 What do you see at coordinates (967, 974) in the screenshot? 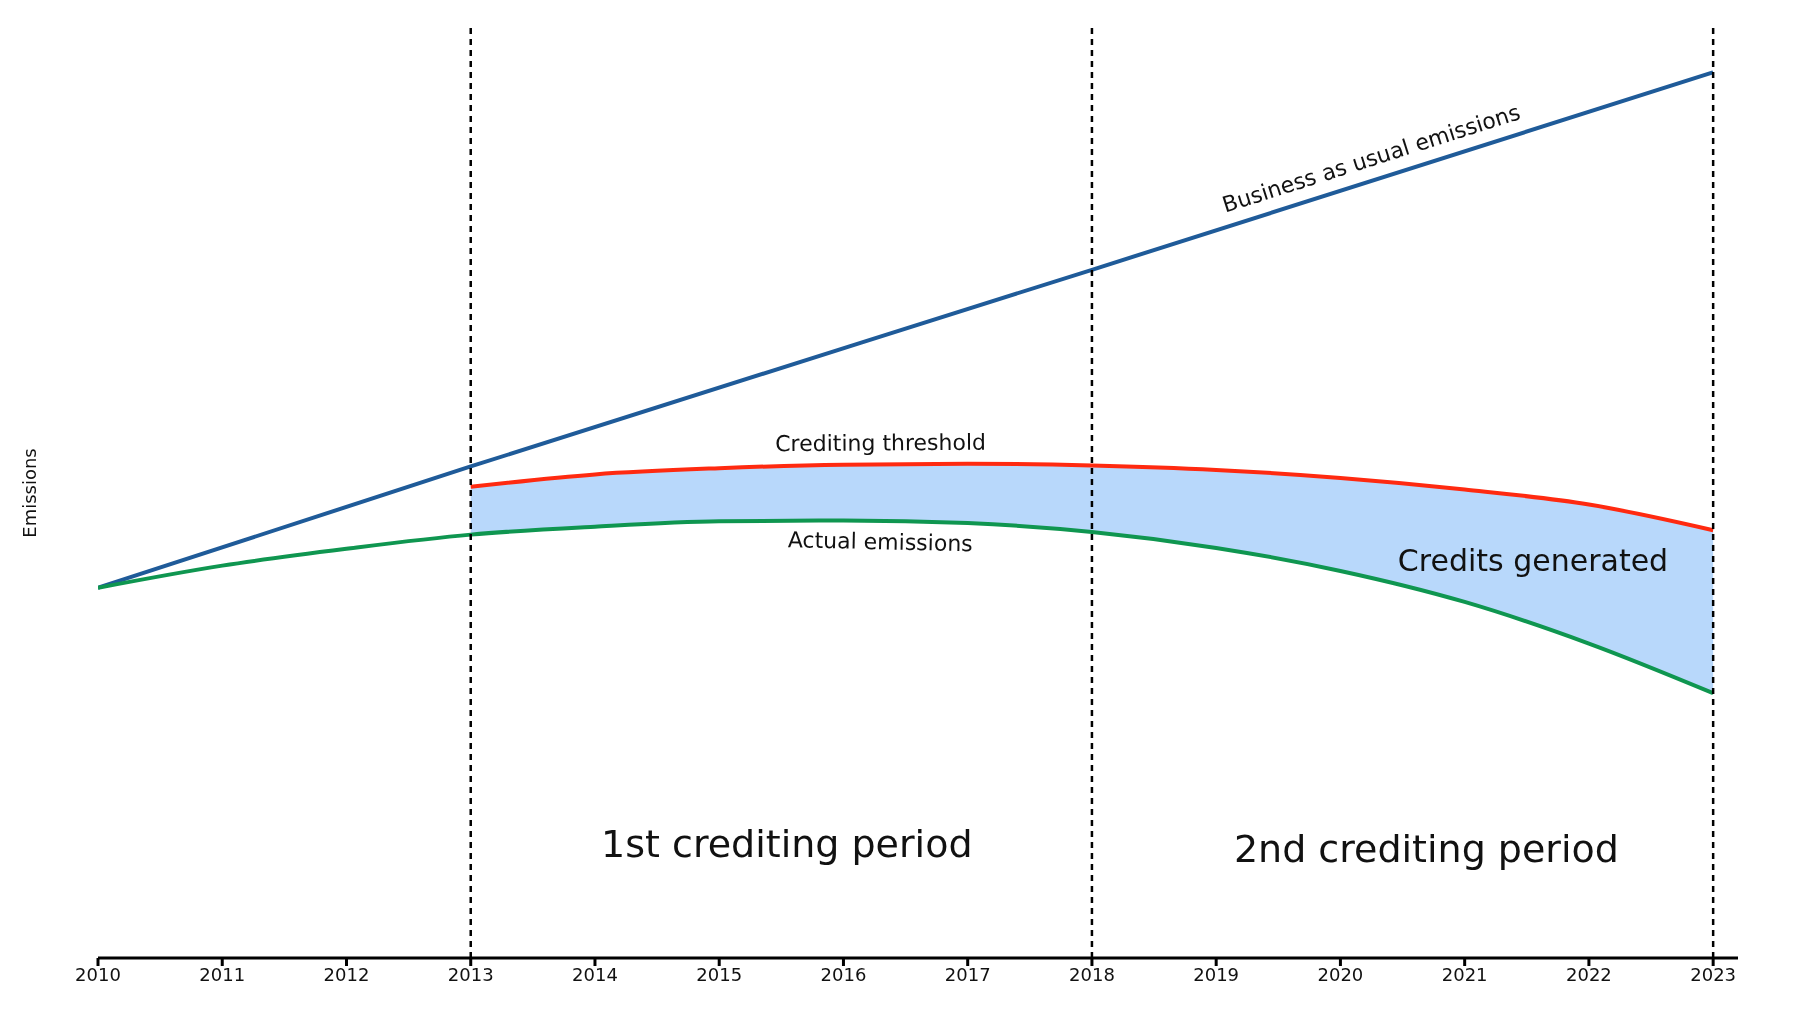
I see `x-tick-label: 2017` at bounding box center [967, 974].